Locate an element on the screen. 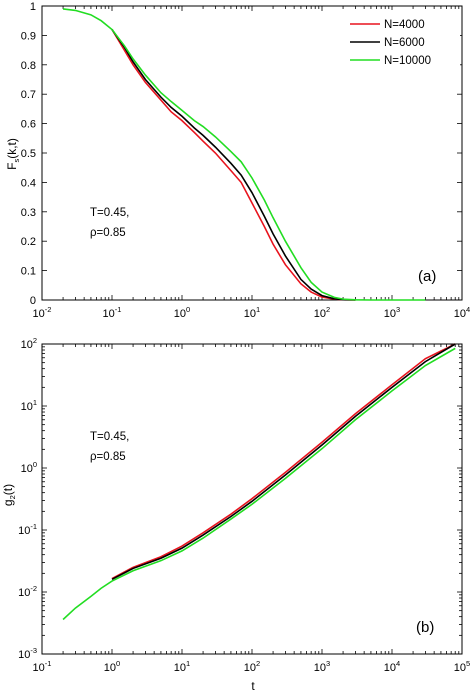 This screenshot has height=692, width=474. panel-b-xtick-label: 10⁴ is located at coordinates (392, 666).